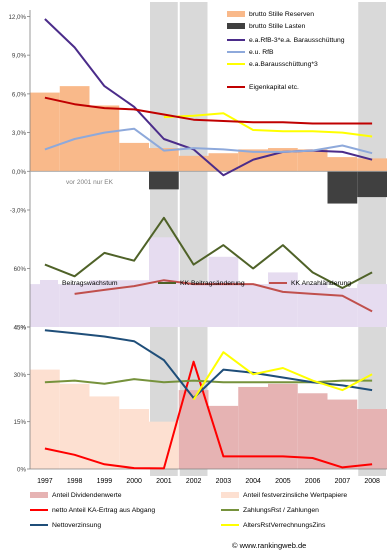 This screenshot has height=558, width=390. What do you see at coordinates (321, 283) in the screenshot?
I see `legend-label-kk-anzahl-nderung: KK Anzahländerung` at bounding box center [321, 283].